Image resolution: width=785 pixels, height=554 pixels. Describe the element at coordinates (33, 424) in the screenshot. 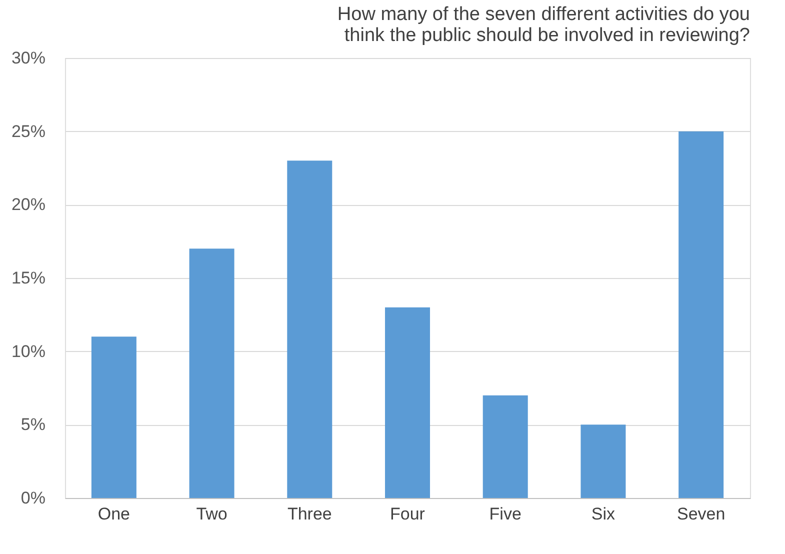

I see `y-tick-label: 5%` at that location.